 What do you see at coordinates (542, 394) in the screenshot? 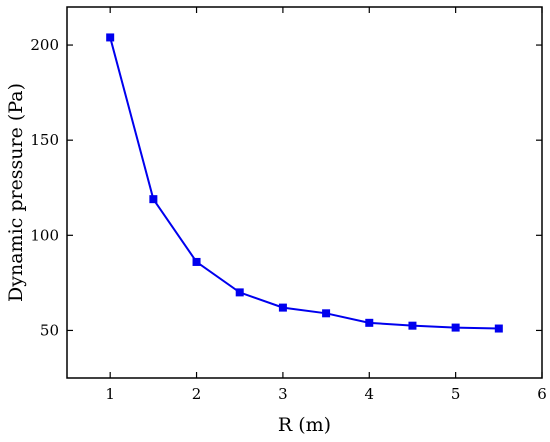
I see `x-tick-label: 6` at bounding box center [542, 394].